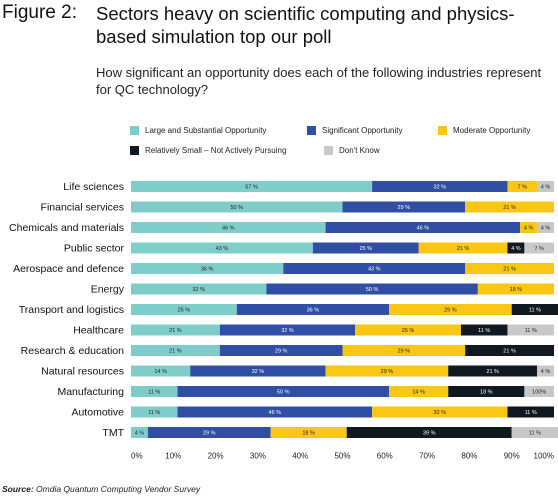 The width and height of the screenshot is (558, 500). What do you see at coordinates (90, 392) in the screenshot?
I see `category-label: Manufacturing` at bounding box center [90, 392].